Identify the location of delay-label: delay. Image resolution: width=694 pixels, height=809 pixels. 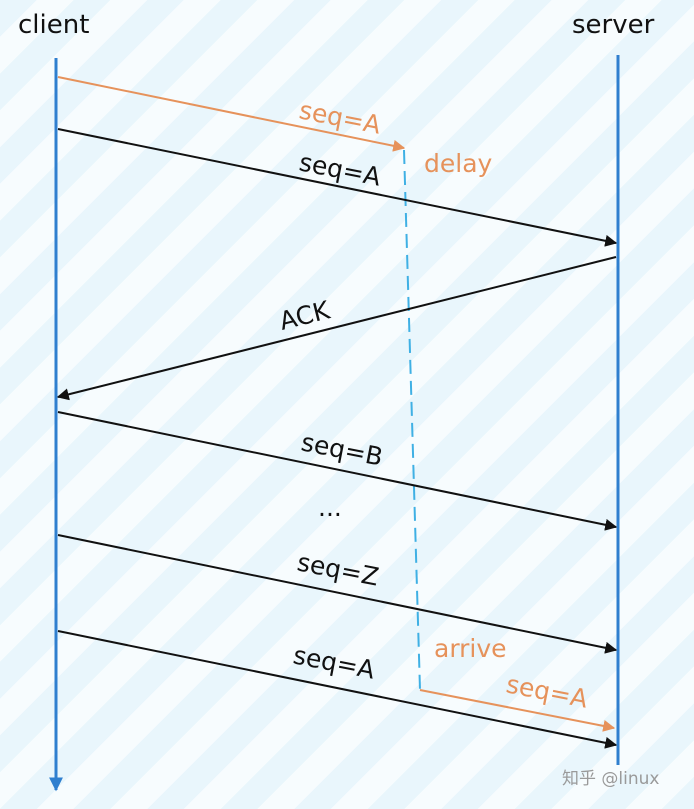
(458, 163).